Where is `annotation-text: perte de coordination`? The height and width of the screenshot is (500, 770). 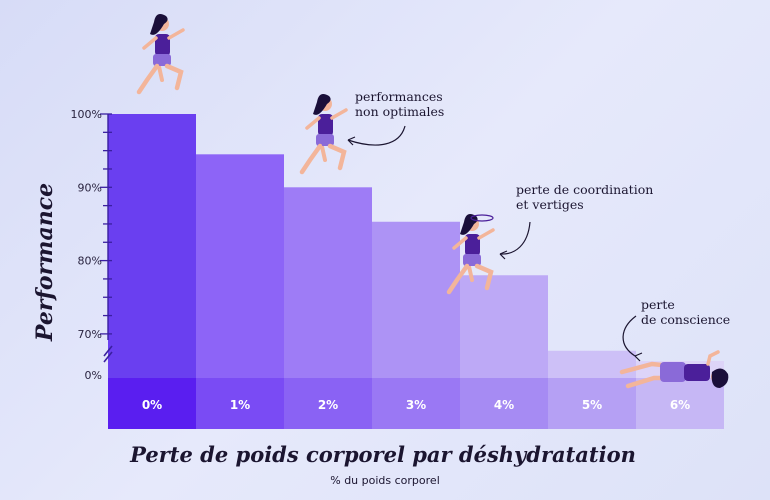 annotation-text: perte de coordination is located at coordinates (584, 189).